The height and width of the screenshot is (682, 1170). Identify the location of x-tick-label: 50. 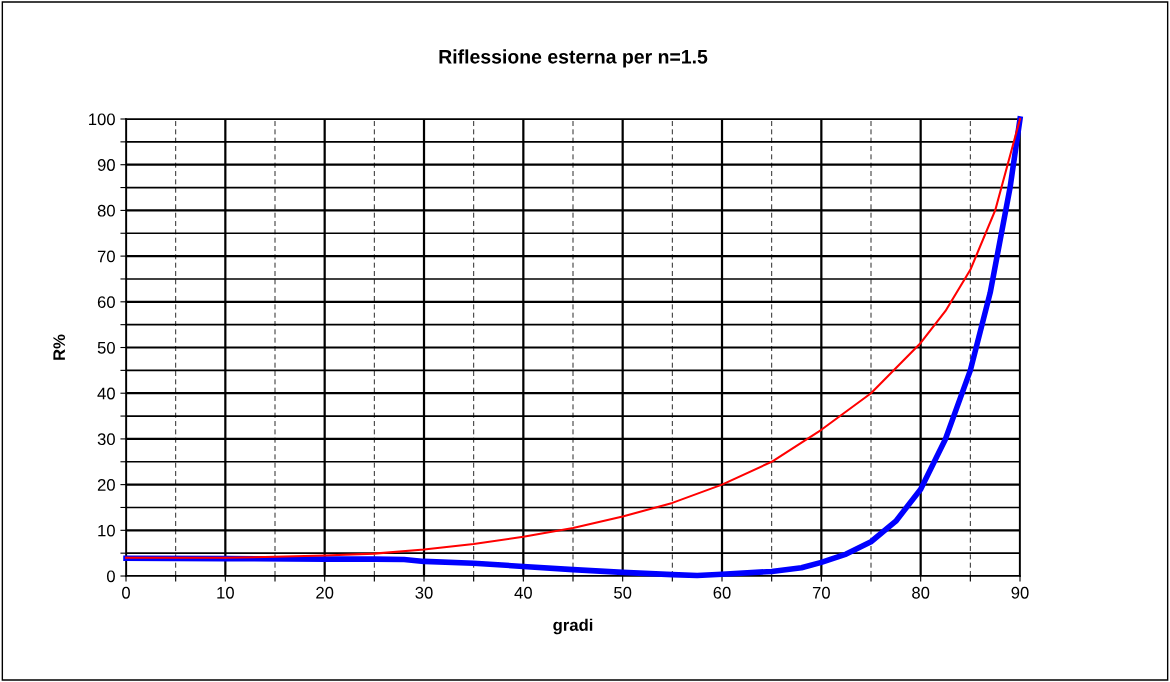
(623, 592).